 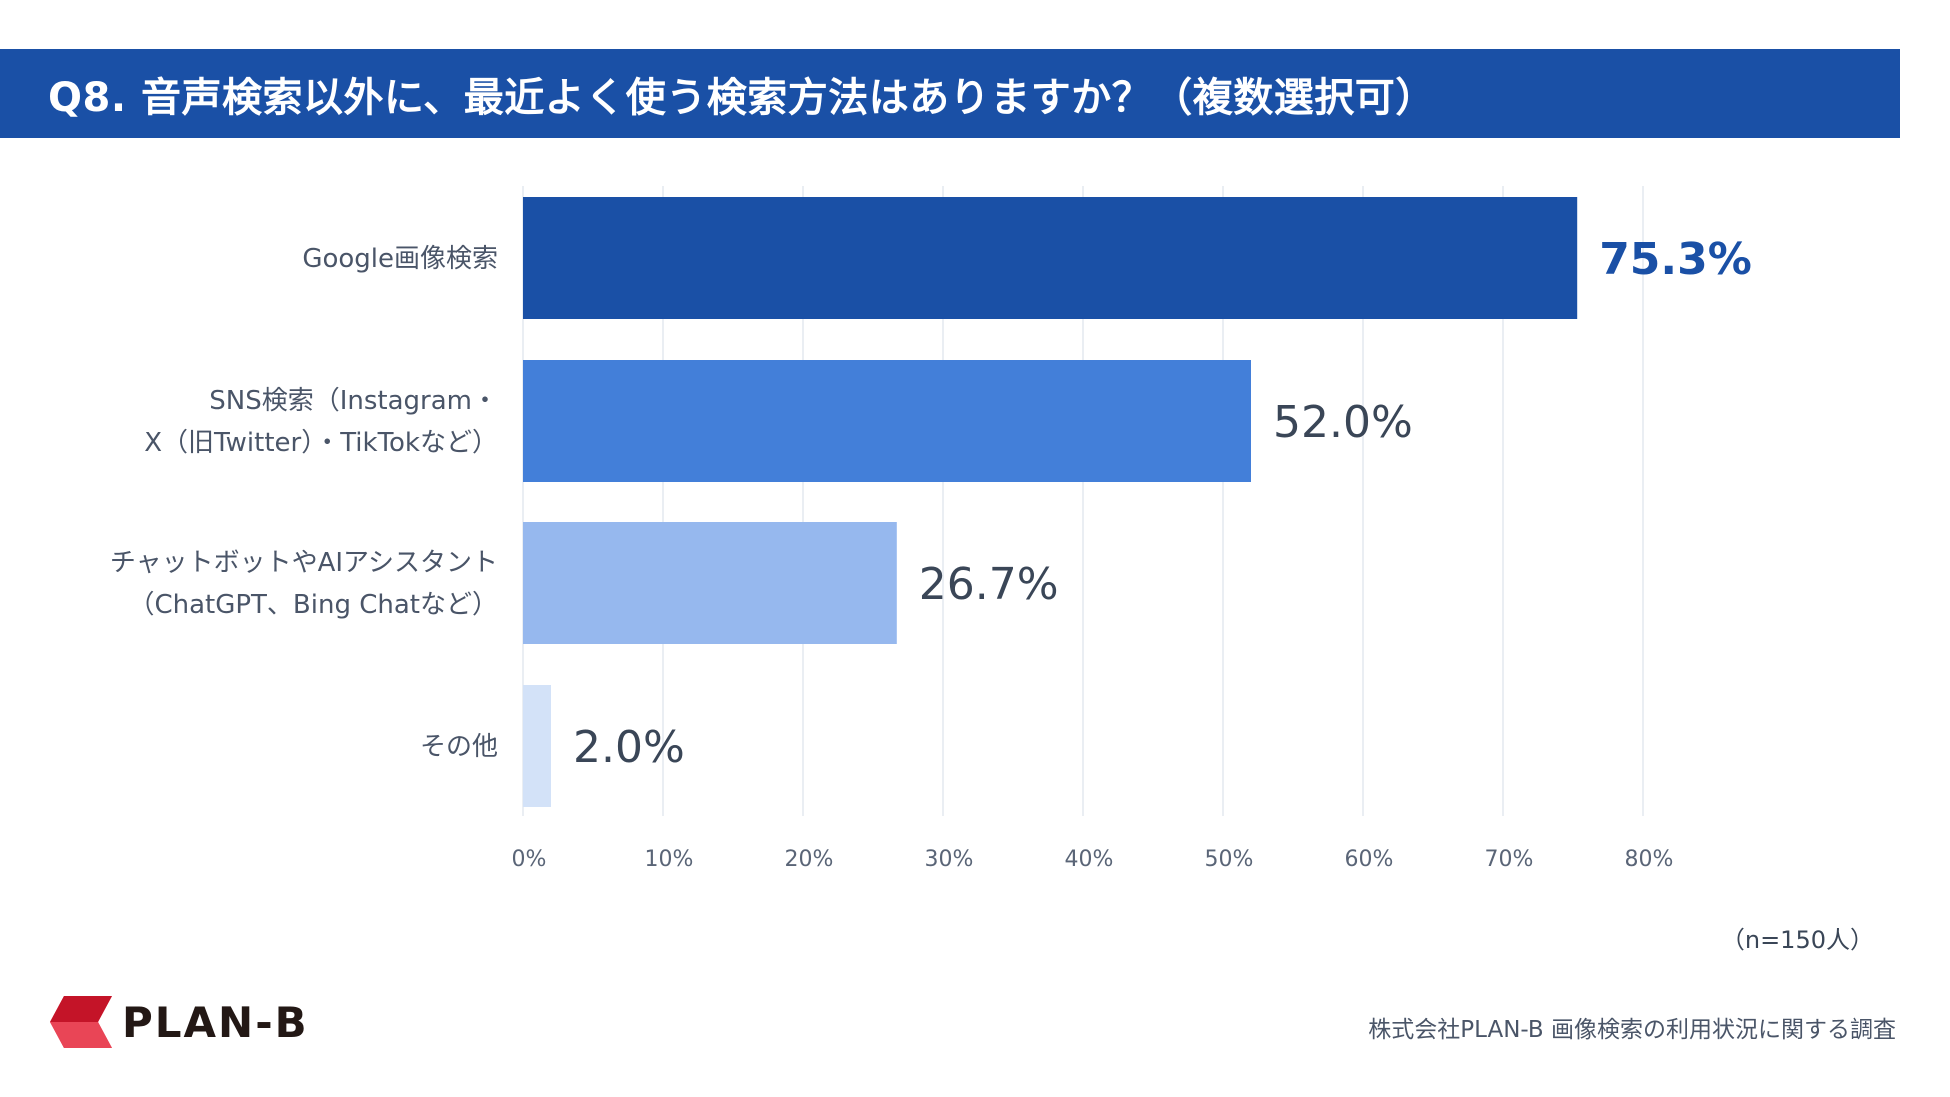 I want to click on plan-b-logo-mark-icon, so click(x=81, y=1022).